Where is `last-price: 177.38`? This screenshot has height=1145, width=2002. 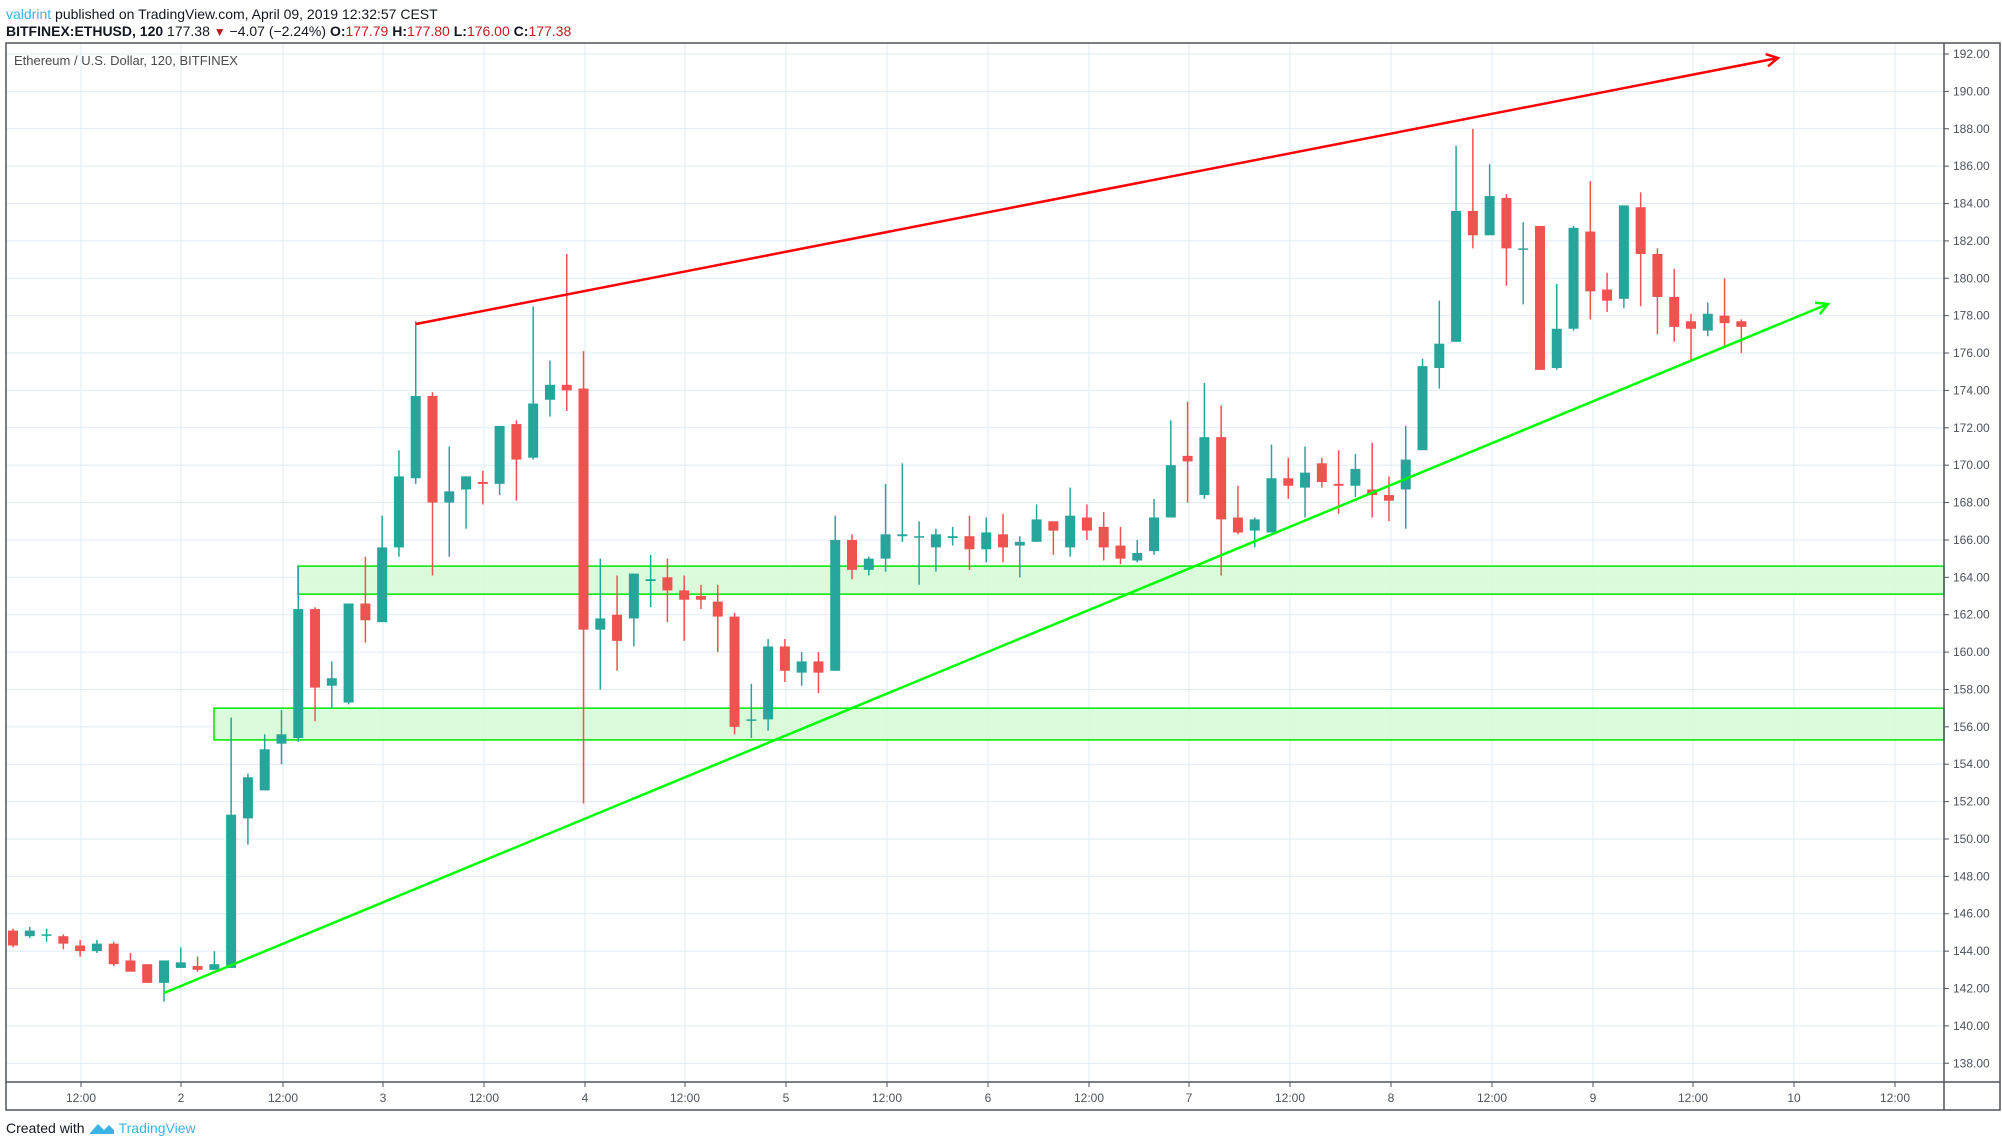
last-price: 177.38 is located at coordinates (188, 31).